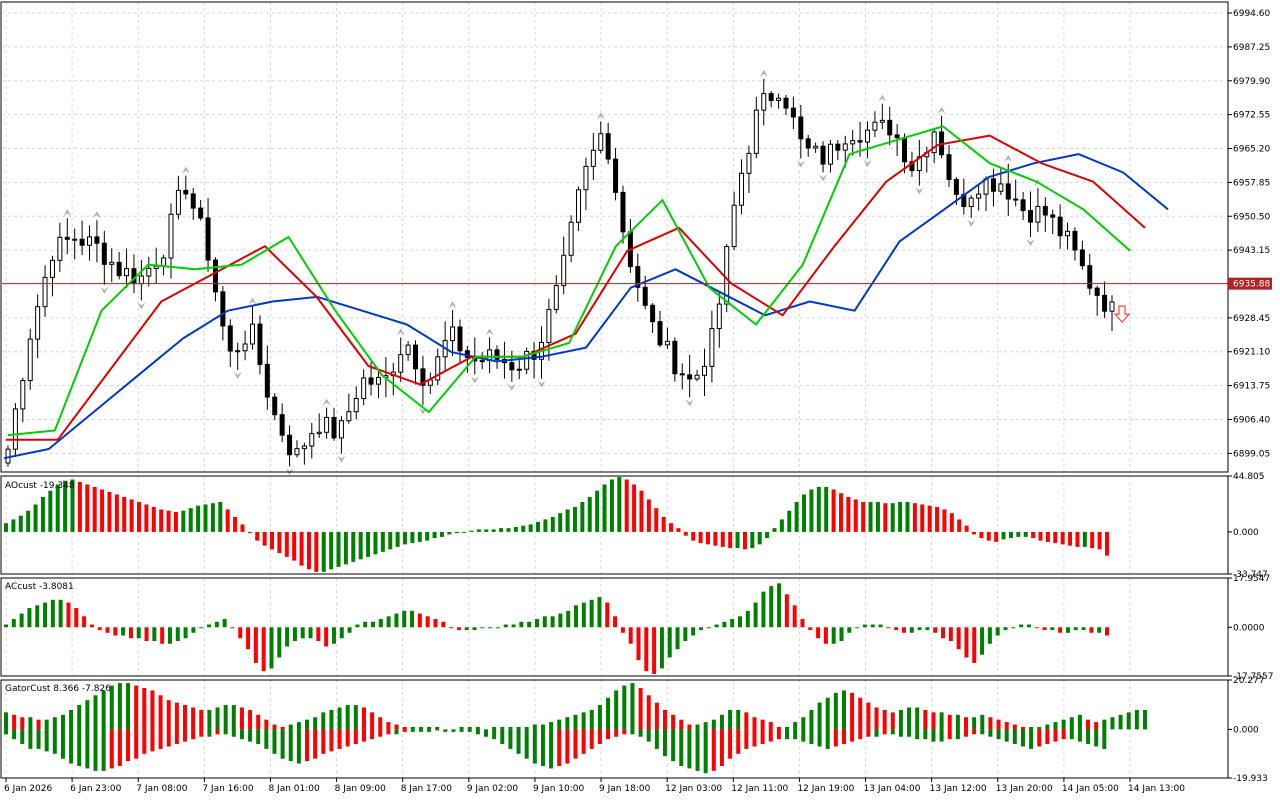  Describe the element at coordinates (556, 628) in the screenshot. I see `ac-panel` at that location.